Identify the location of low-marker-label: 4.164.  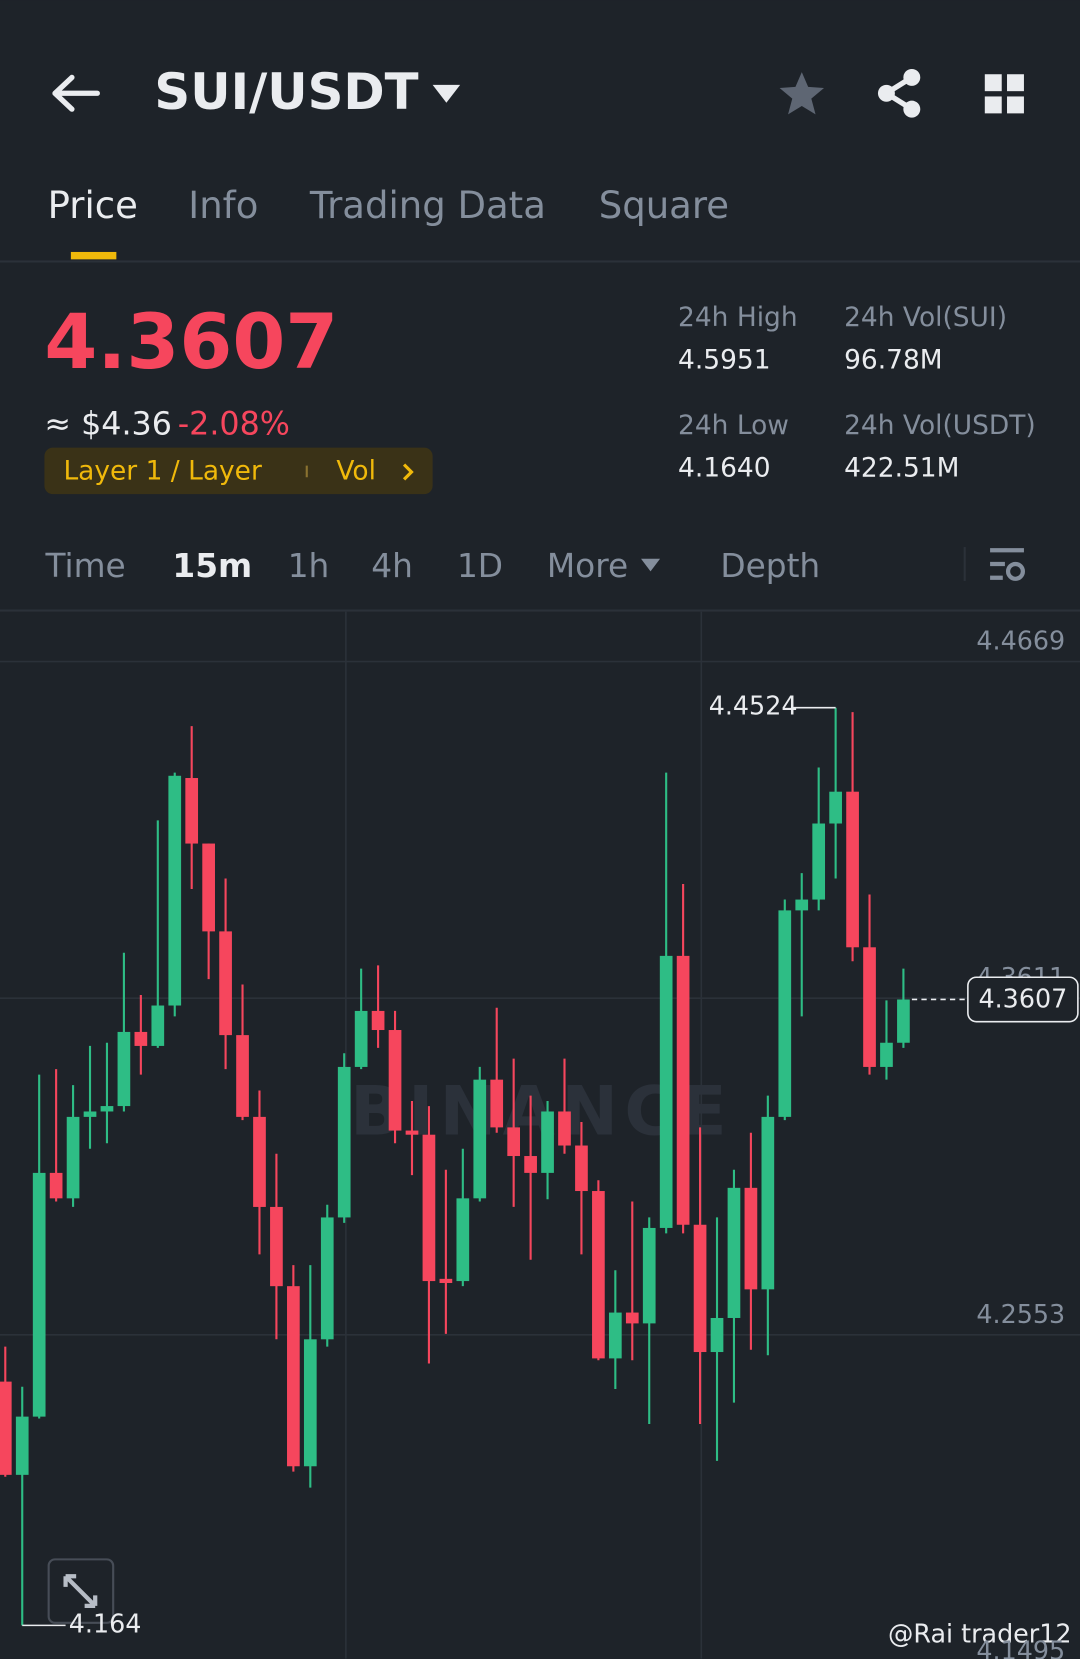
(105, 1623).